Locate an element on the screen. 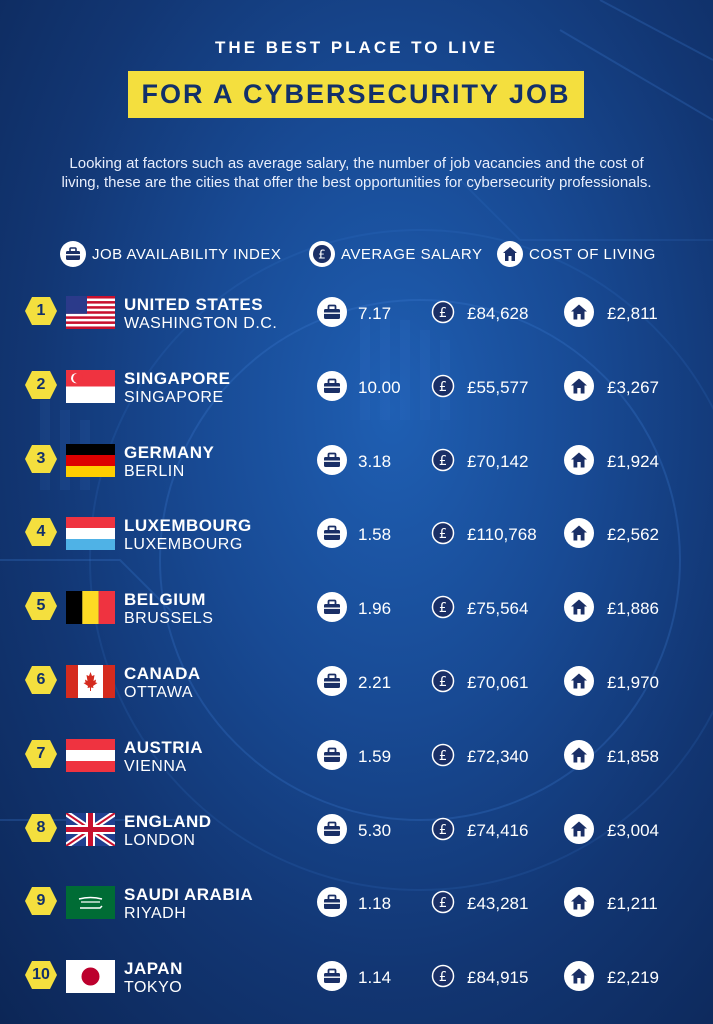 This screenshot has width=713, height=1024. city-name: TOKYO is located at coordinates (153, 988).